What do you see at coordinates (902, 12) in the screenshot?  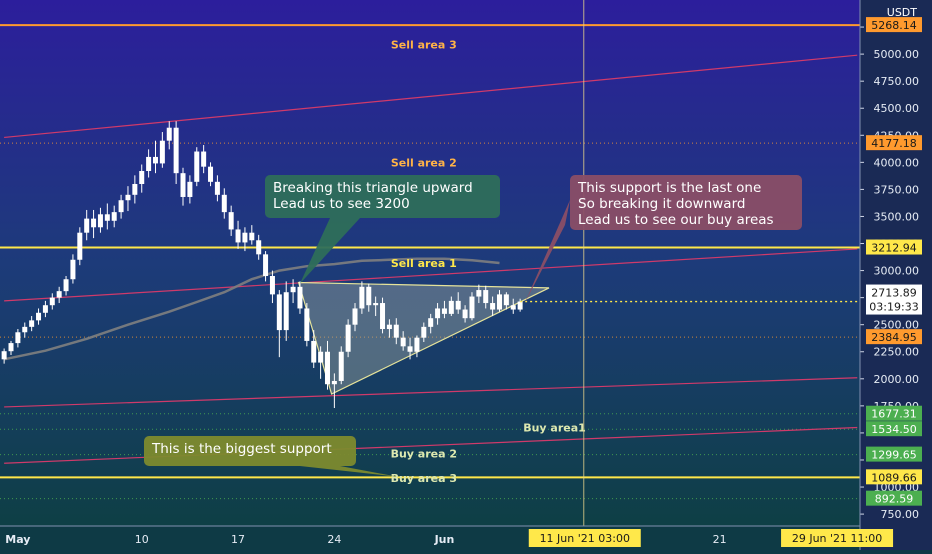 I see `currency-label: USDT` at bounding box center [902, 12].